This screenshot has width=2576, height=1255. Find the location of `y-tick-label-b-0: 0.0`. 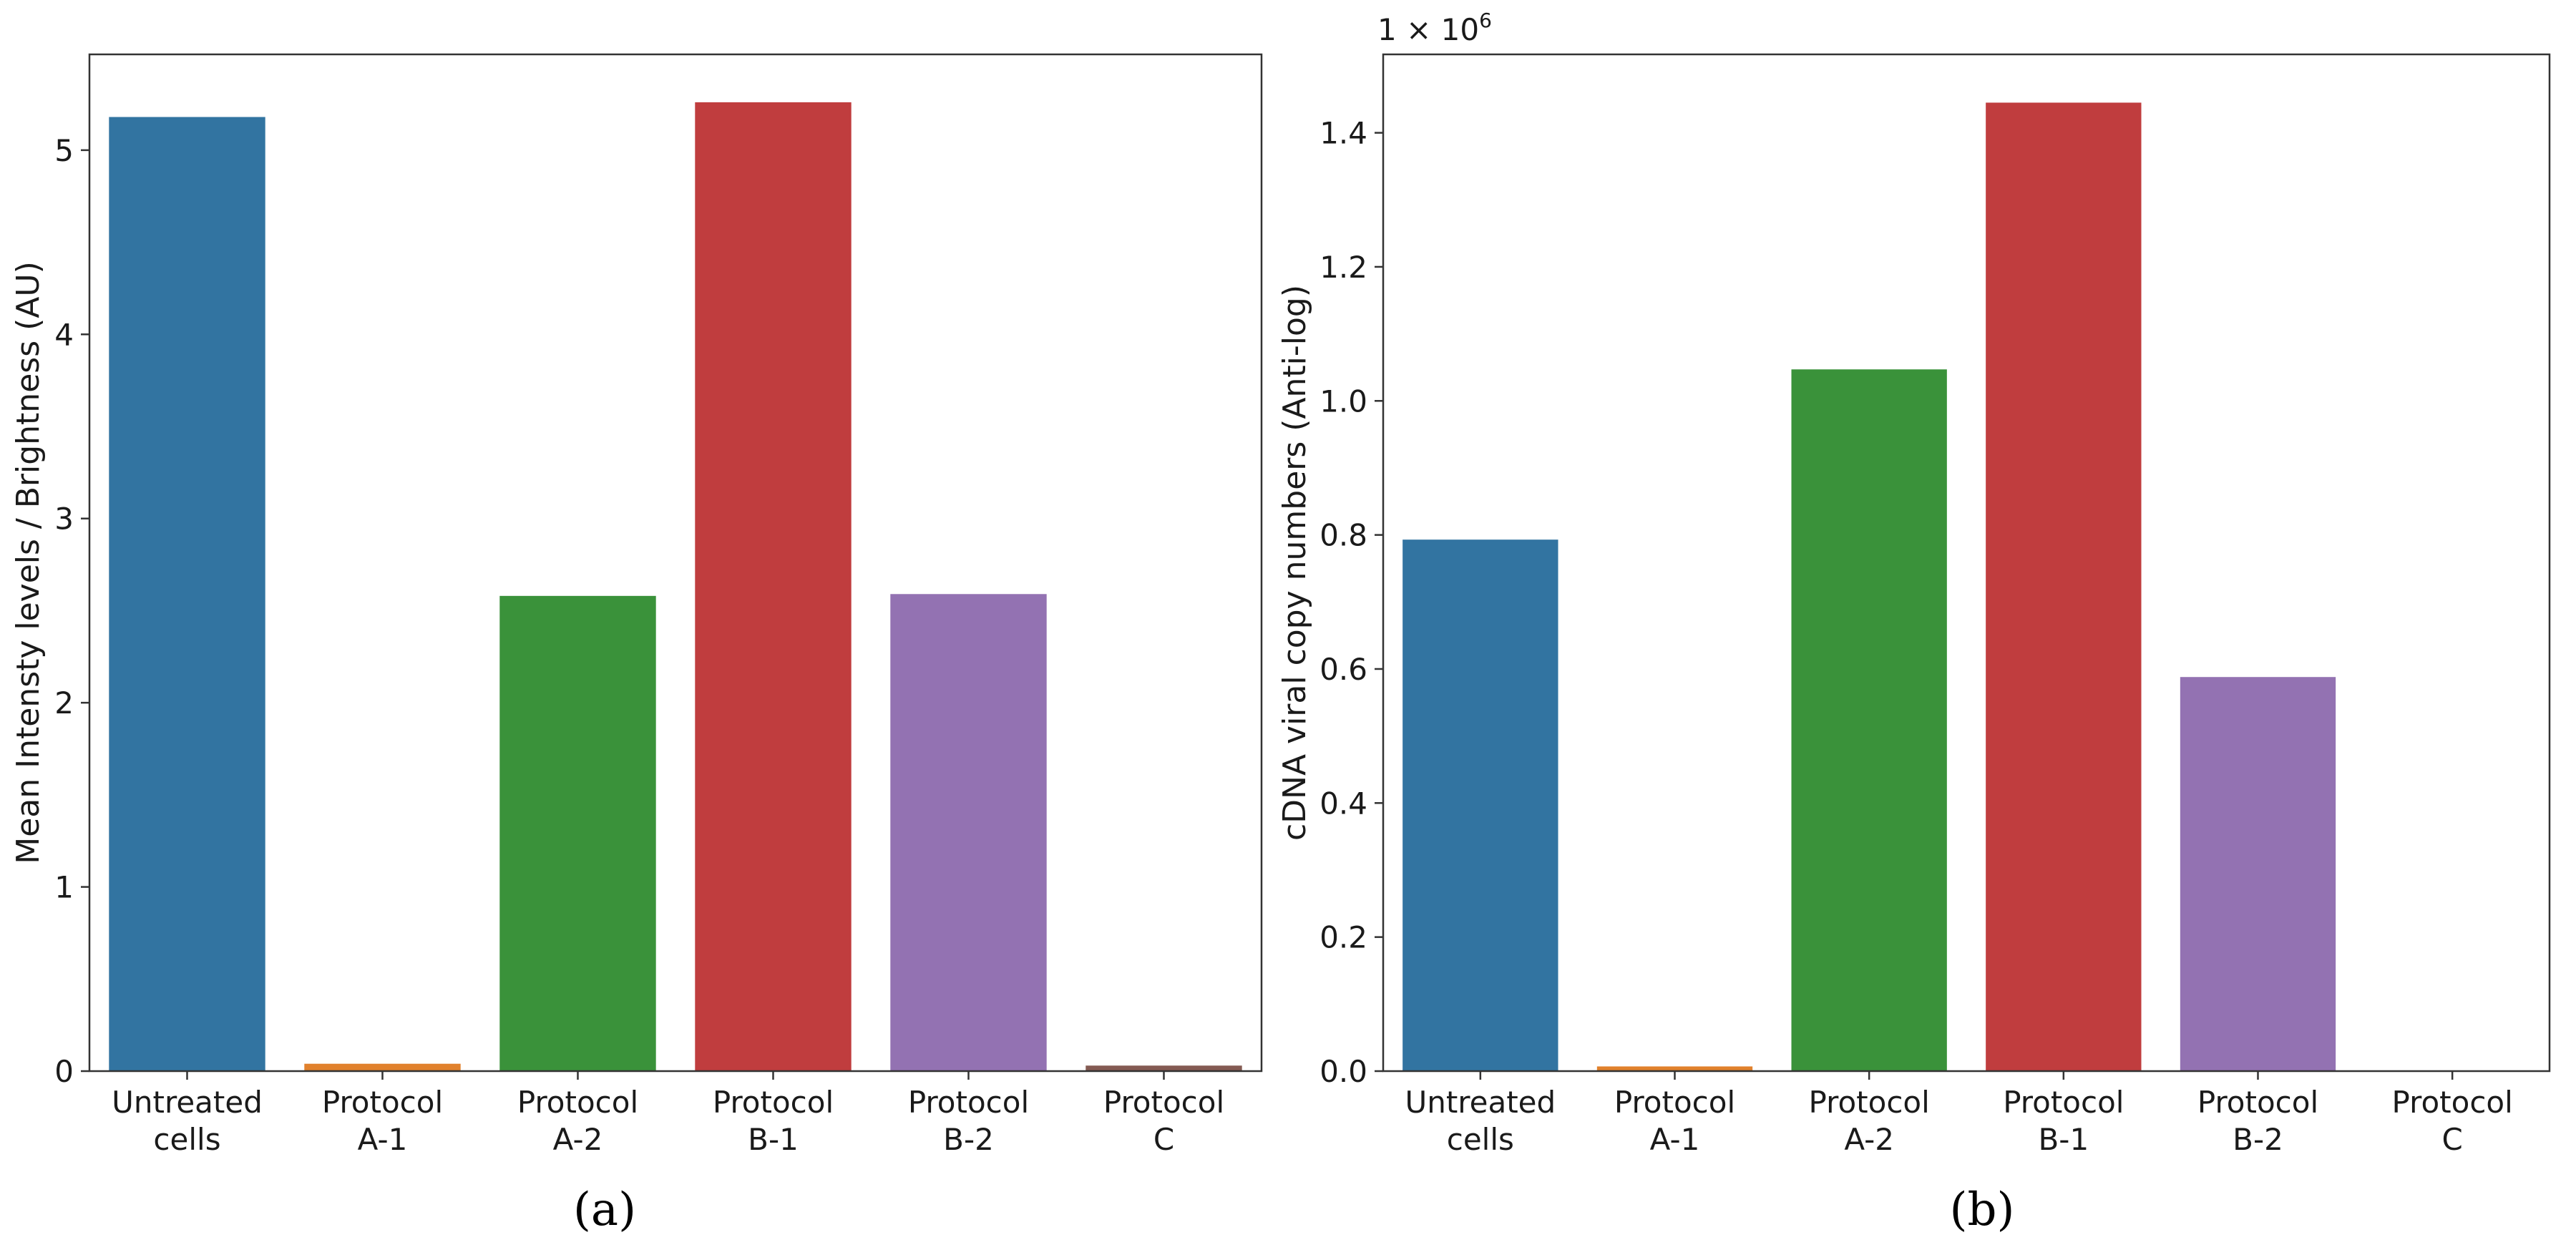

y-tick-label-b-0: 0.0 is located at coordinates (1343, 1071).